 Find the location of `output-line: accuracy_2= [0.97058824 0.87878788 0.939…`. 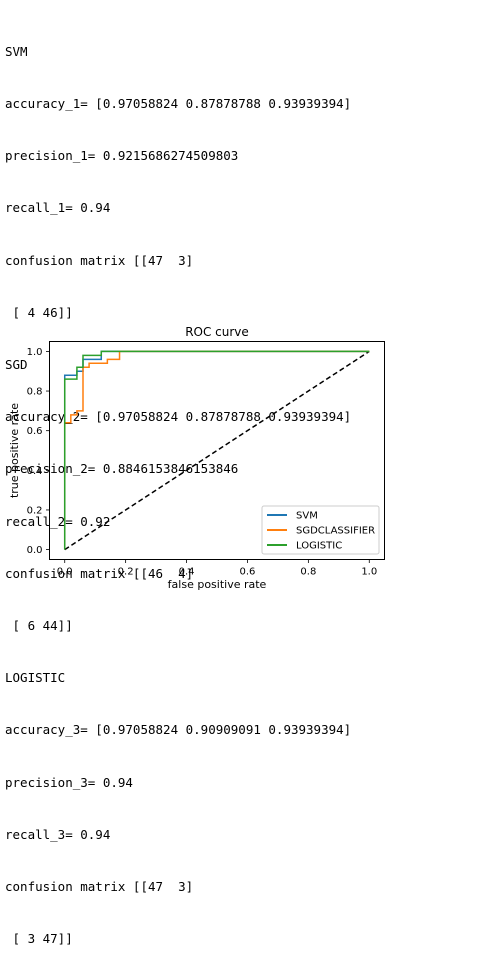

output-line: accuracy_2= [0.97058824 0.87878788 0.939… is located at coordinates (178, 417).